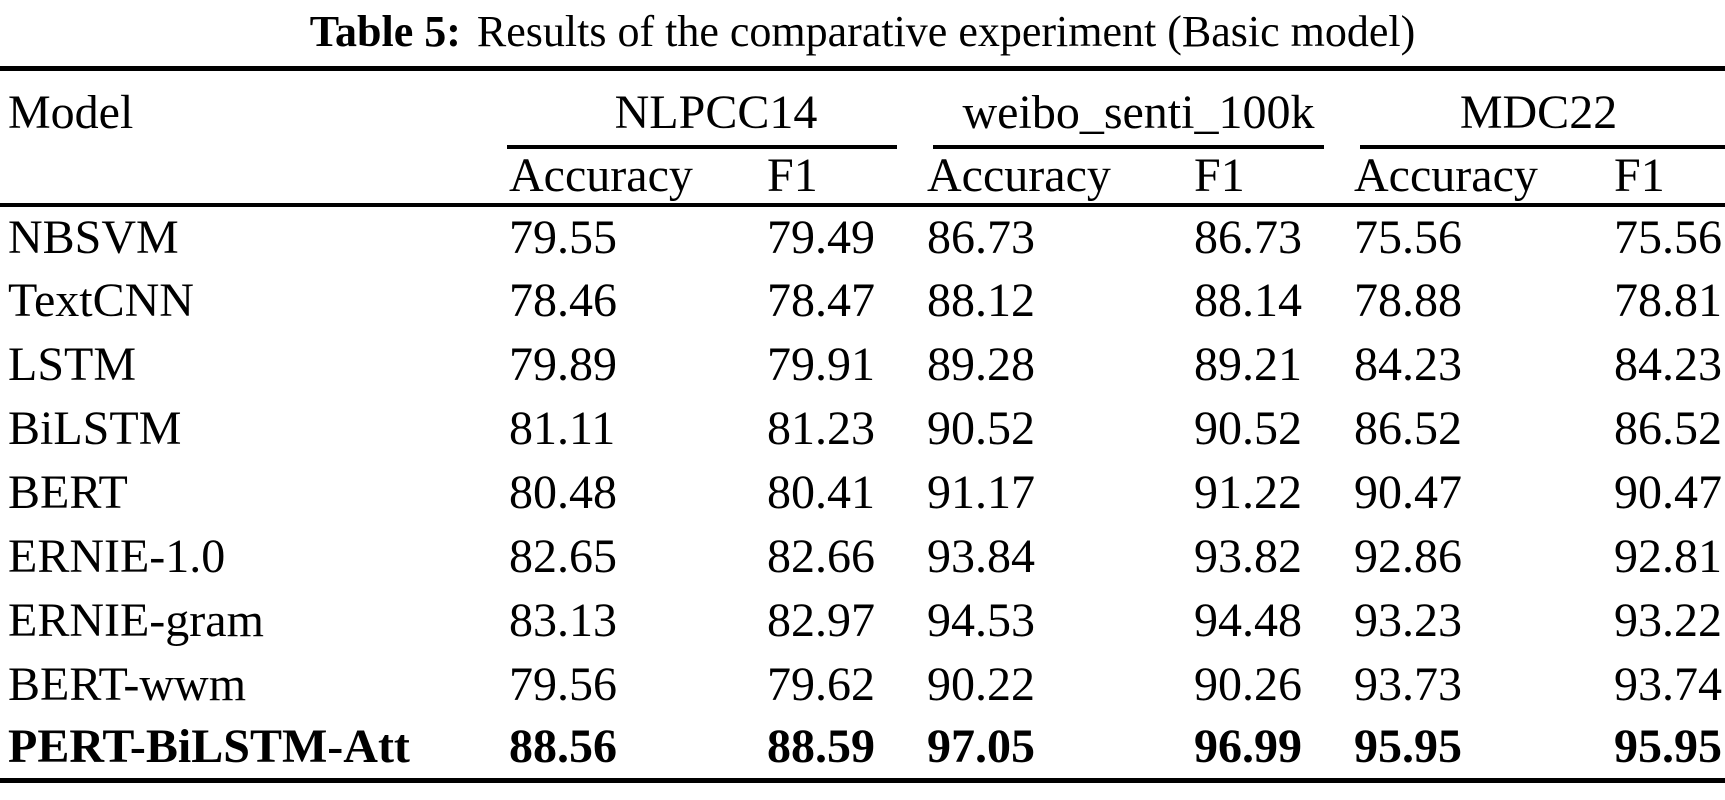 The image size is (1725, 800). What do you see at coordinates (1668, 177) in the screenshot?
I see `subheader-mdc22-f1: F1` at bounding box center [1668, 177].